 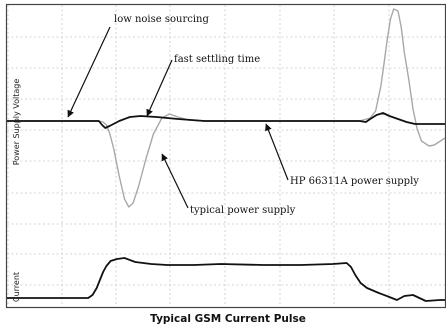 What do you see at coordinates (16, 122) in the screenshot?
I see `ylabel-voltage: Power Supply Voltage` at bounding box center [16, 122].